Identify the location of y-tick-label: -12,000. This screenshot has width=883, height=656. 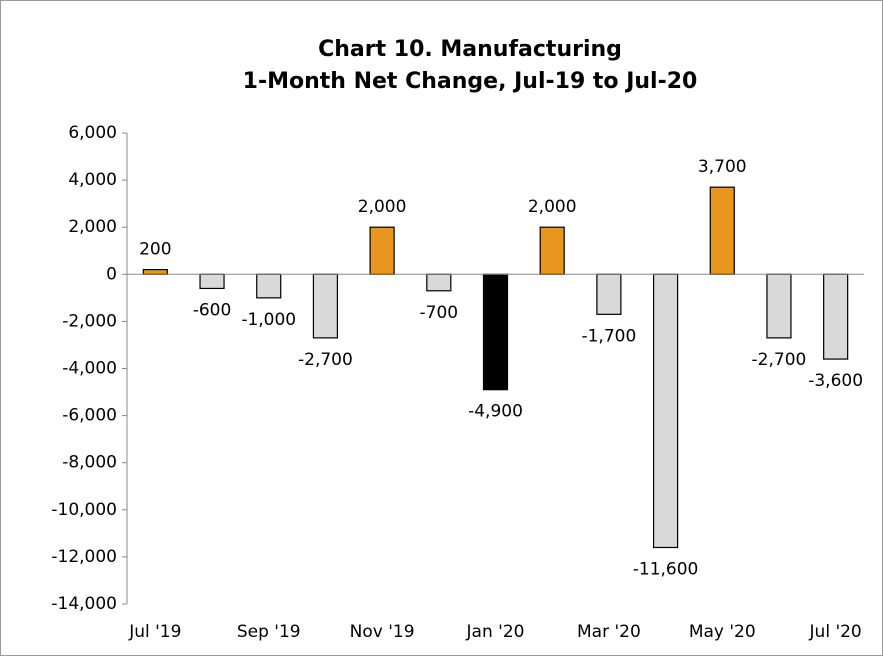
(84, 557).